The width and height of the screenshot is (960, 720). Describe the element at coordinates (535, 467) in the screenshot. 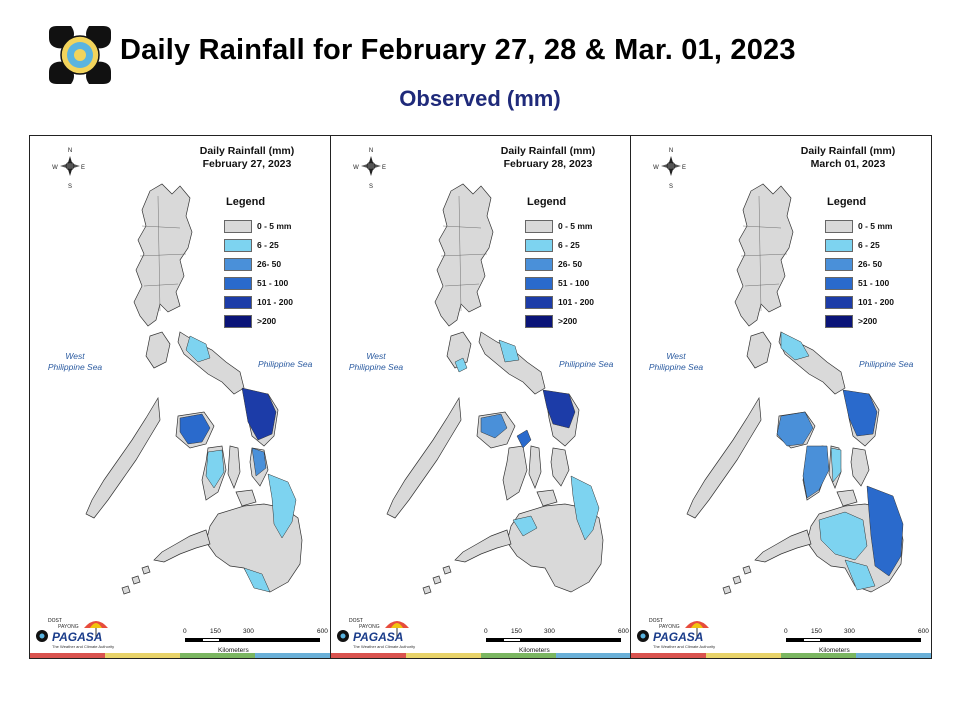

I see `island-cebu` at that location.